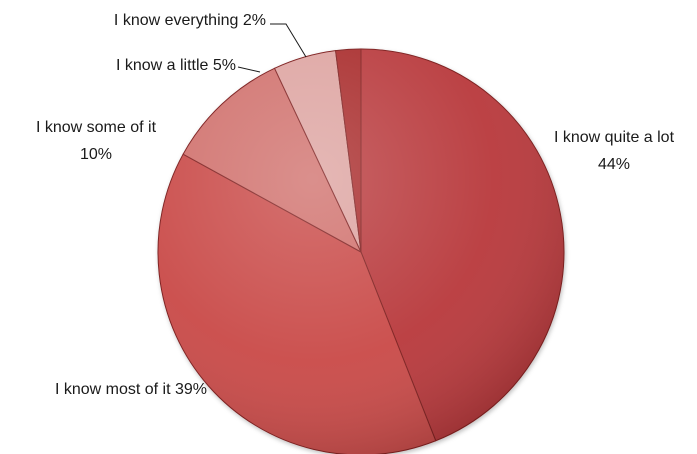 This screenshot has width=697, height=454. What do you see at coordinates (190, 20) in the screenshot?
I see `label-everything: I know everything 2%` at bounding box center [190, 20].